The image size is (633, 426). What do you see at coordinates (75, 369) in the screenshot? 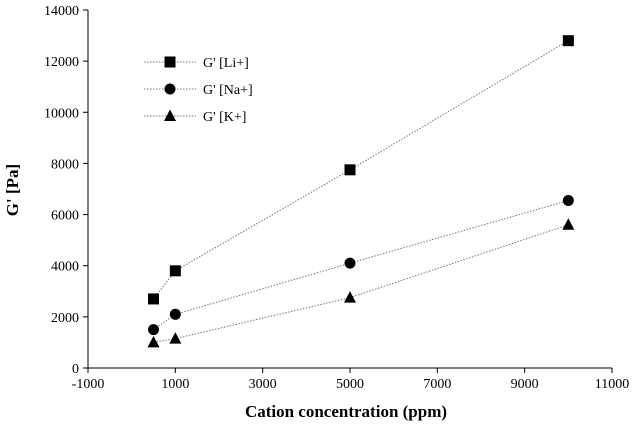
I see `y-tick-label: 0` at bounding box center [75, 369].